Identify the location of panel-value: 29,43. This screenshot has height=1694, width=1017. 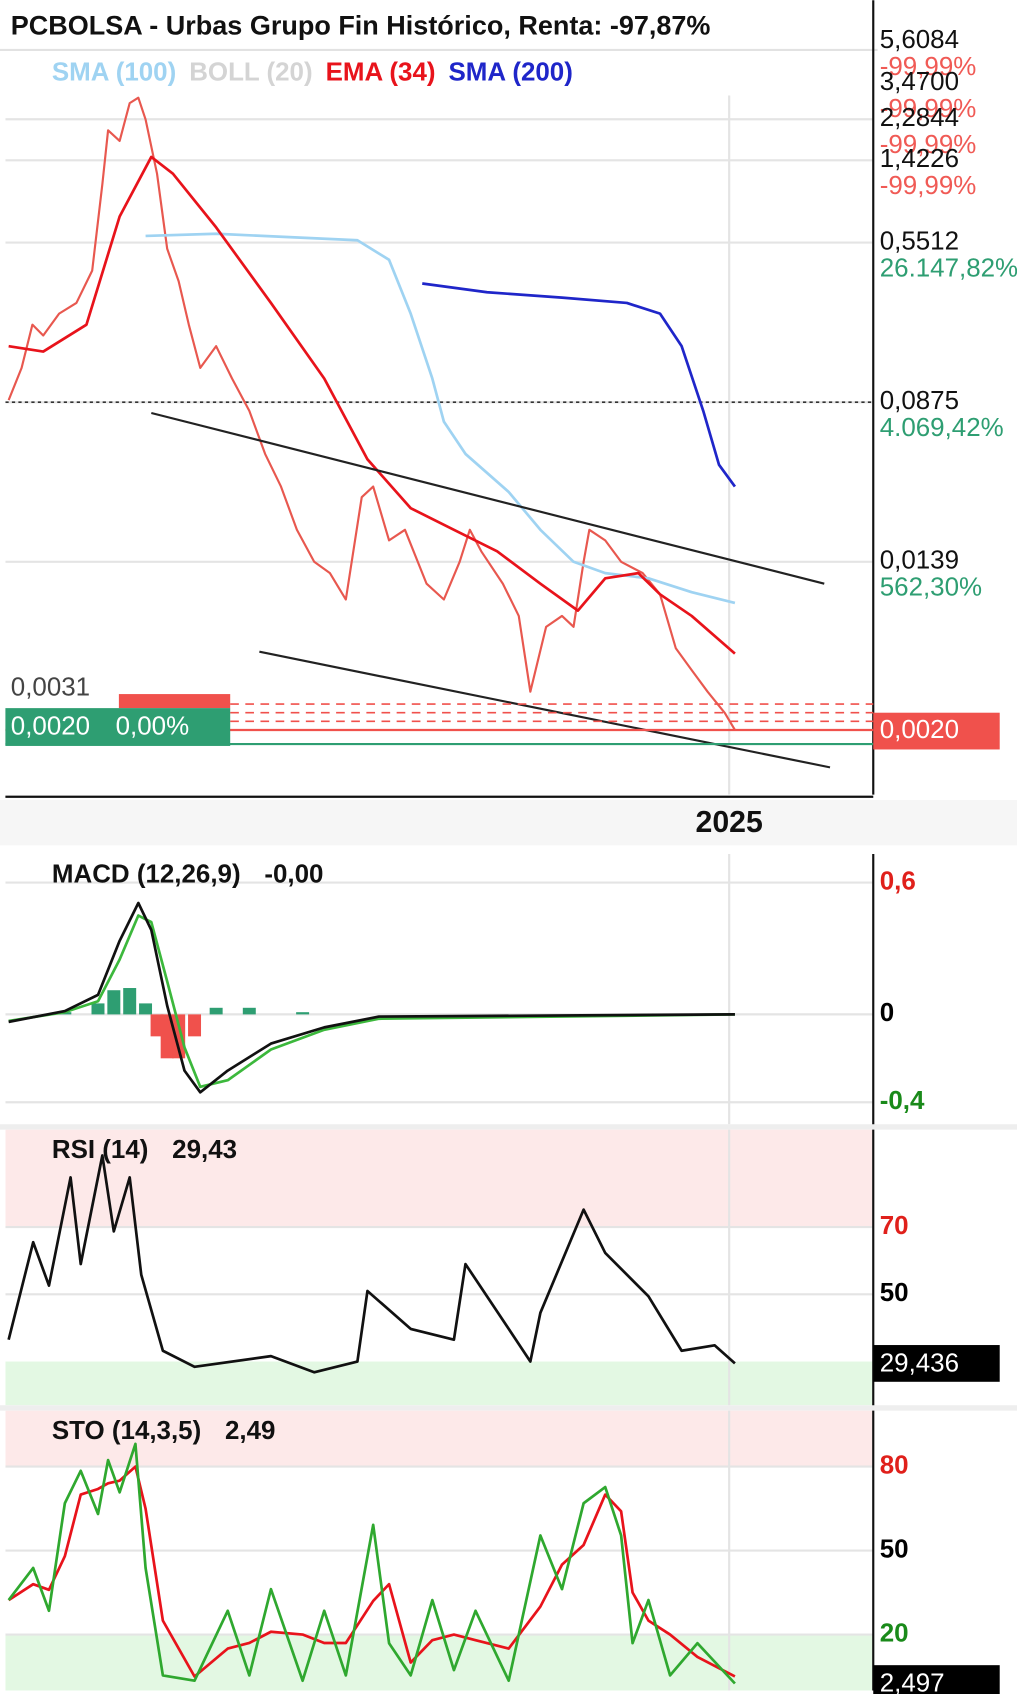
(204, 1150).